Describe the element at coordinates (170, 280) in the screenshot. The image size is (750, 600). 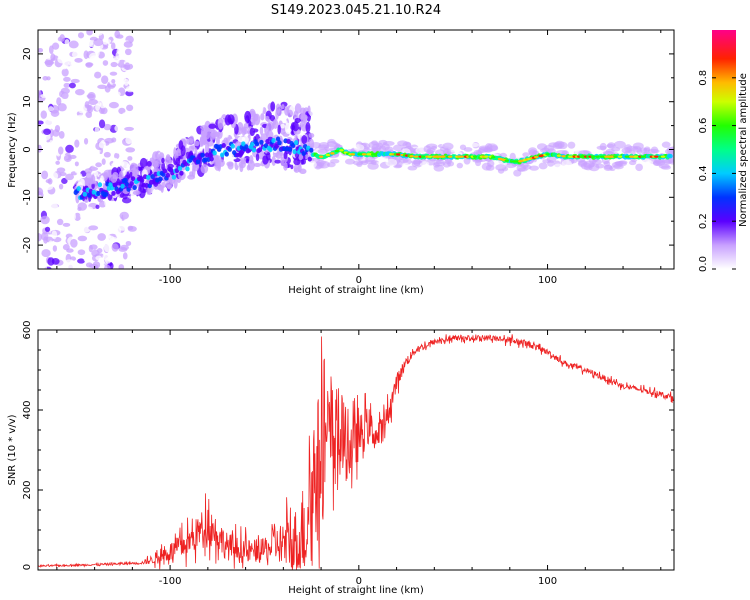
I see `spectrogram-xtick-label: -100` at that location.